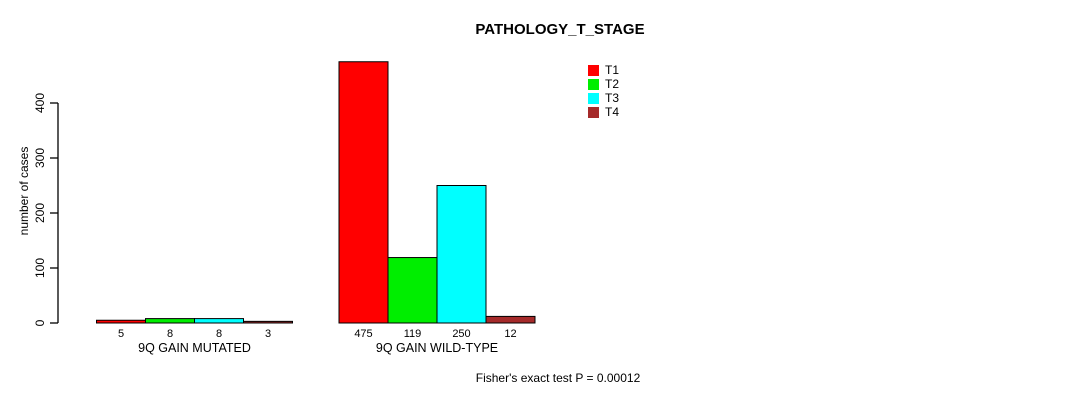  What do you see at coordinates (612, 84) in the screenshot?
I see `legend-label: T2` at bounding box center [612, 84].